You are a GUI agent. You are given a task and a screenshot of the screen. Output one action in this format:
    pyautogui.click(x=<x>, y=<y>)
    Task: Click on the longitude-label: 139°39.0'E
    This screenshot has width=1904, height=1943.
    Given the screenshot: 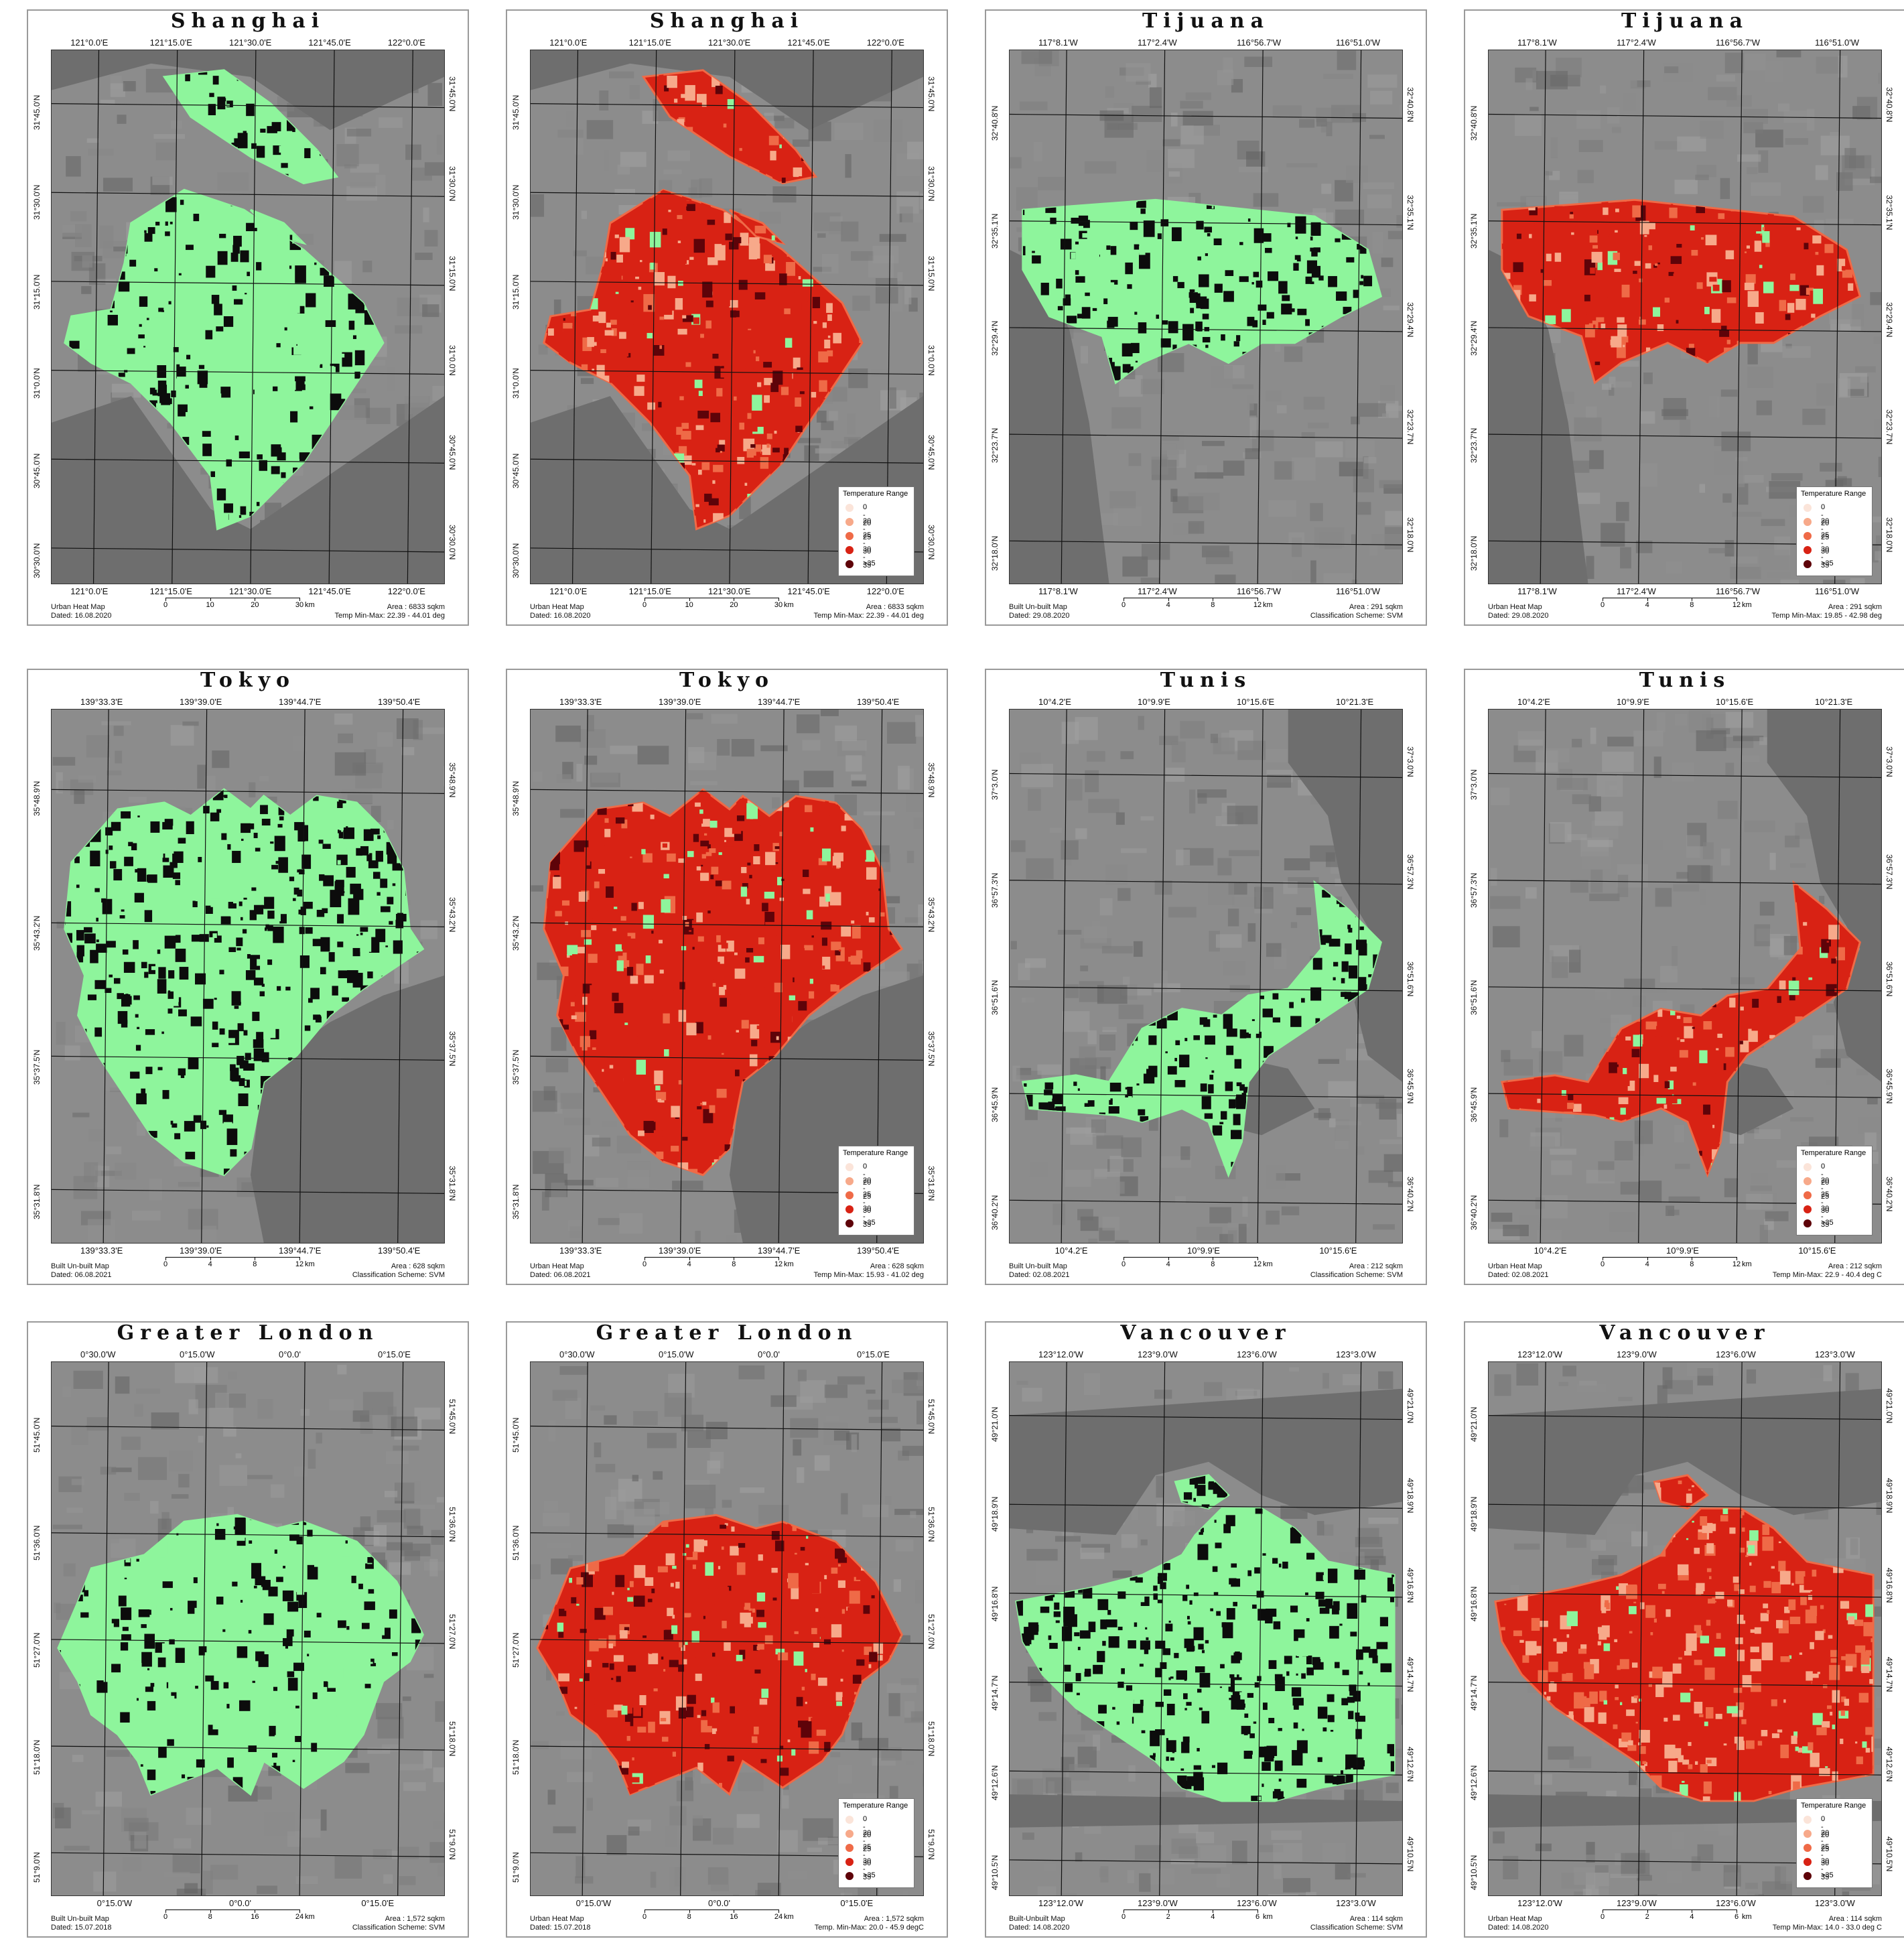 What is the action you would take?
    pyautogui.click(x=201, y=1251)
    